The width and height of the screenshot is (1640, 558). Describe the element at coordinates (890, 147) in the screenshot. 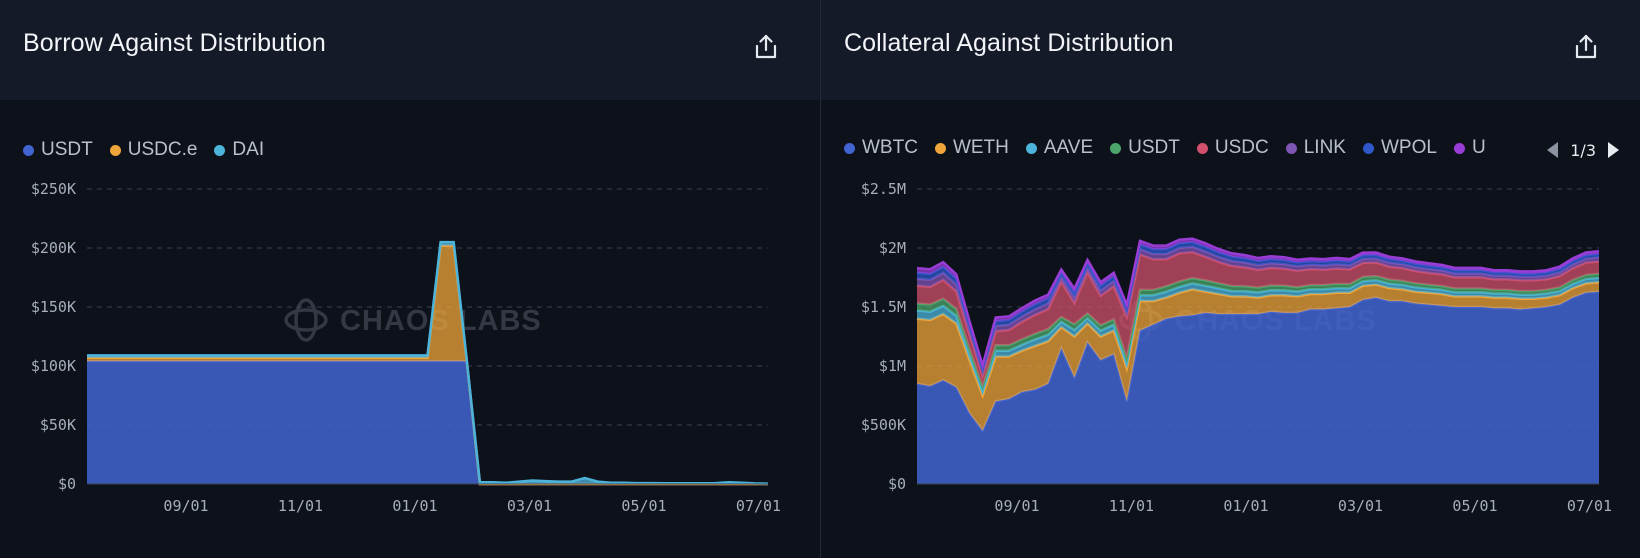

I see `legend-label: WBTC` at that location.